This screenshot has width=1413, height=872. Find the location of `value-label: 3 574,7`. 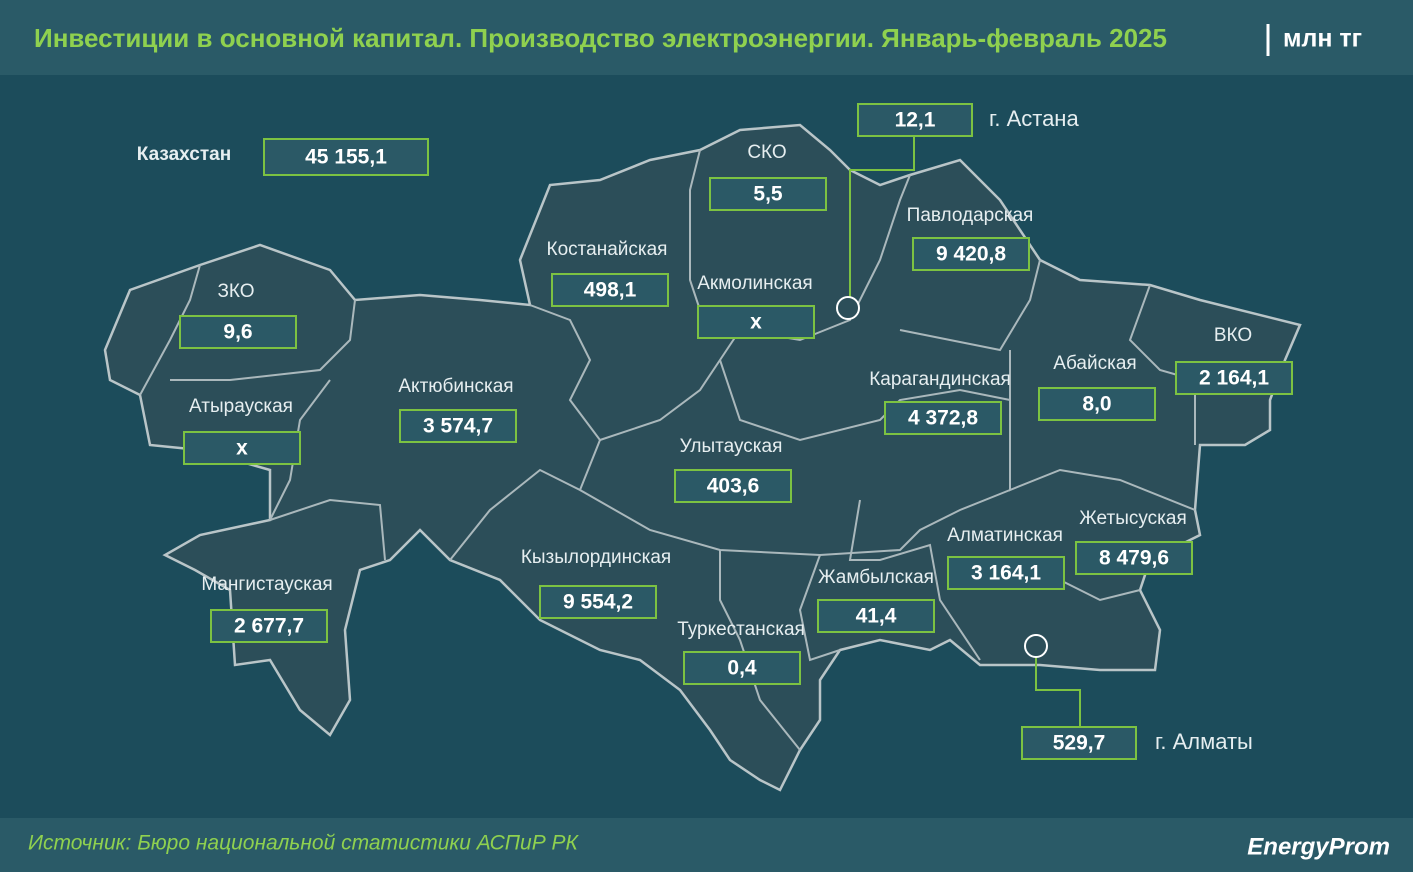

value-label: 3 574,7 is located at coordinates (458, 426).